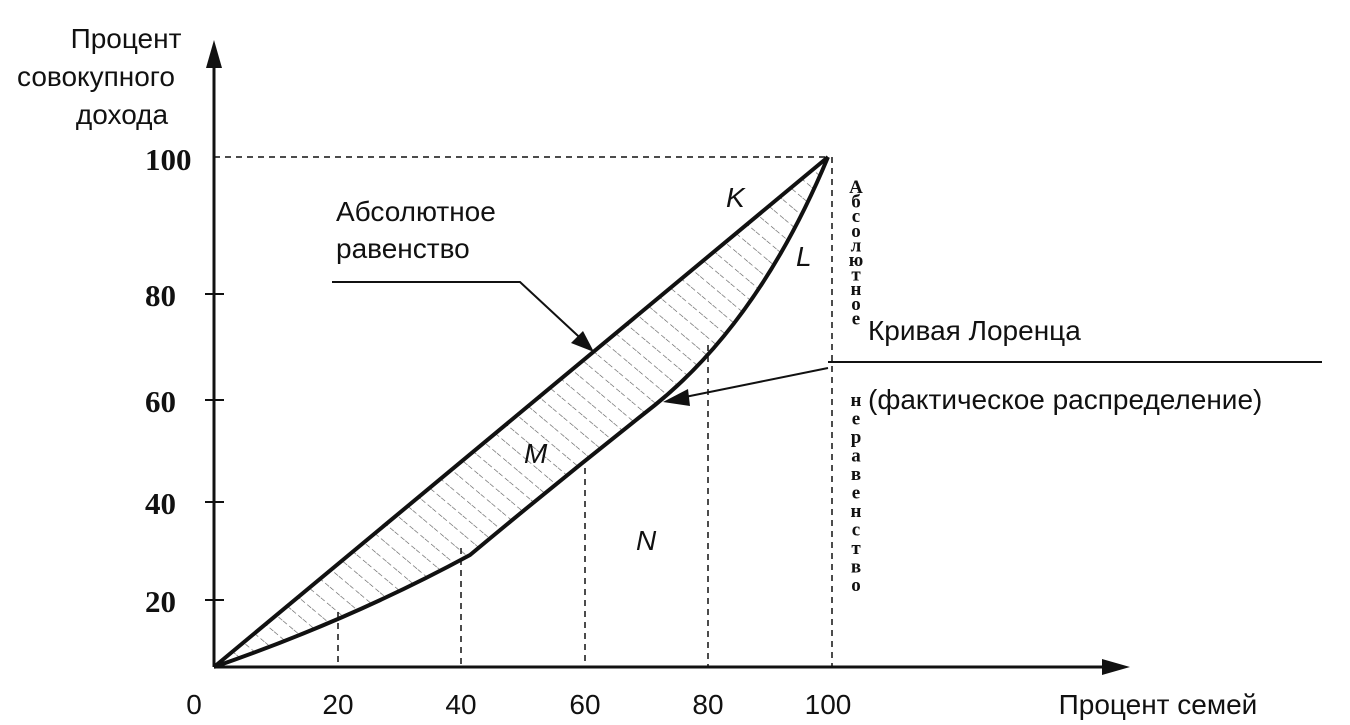  I want to click on y-axis-title-line-1: Процент, so click(126, 38).